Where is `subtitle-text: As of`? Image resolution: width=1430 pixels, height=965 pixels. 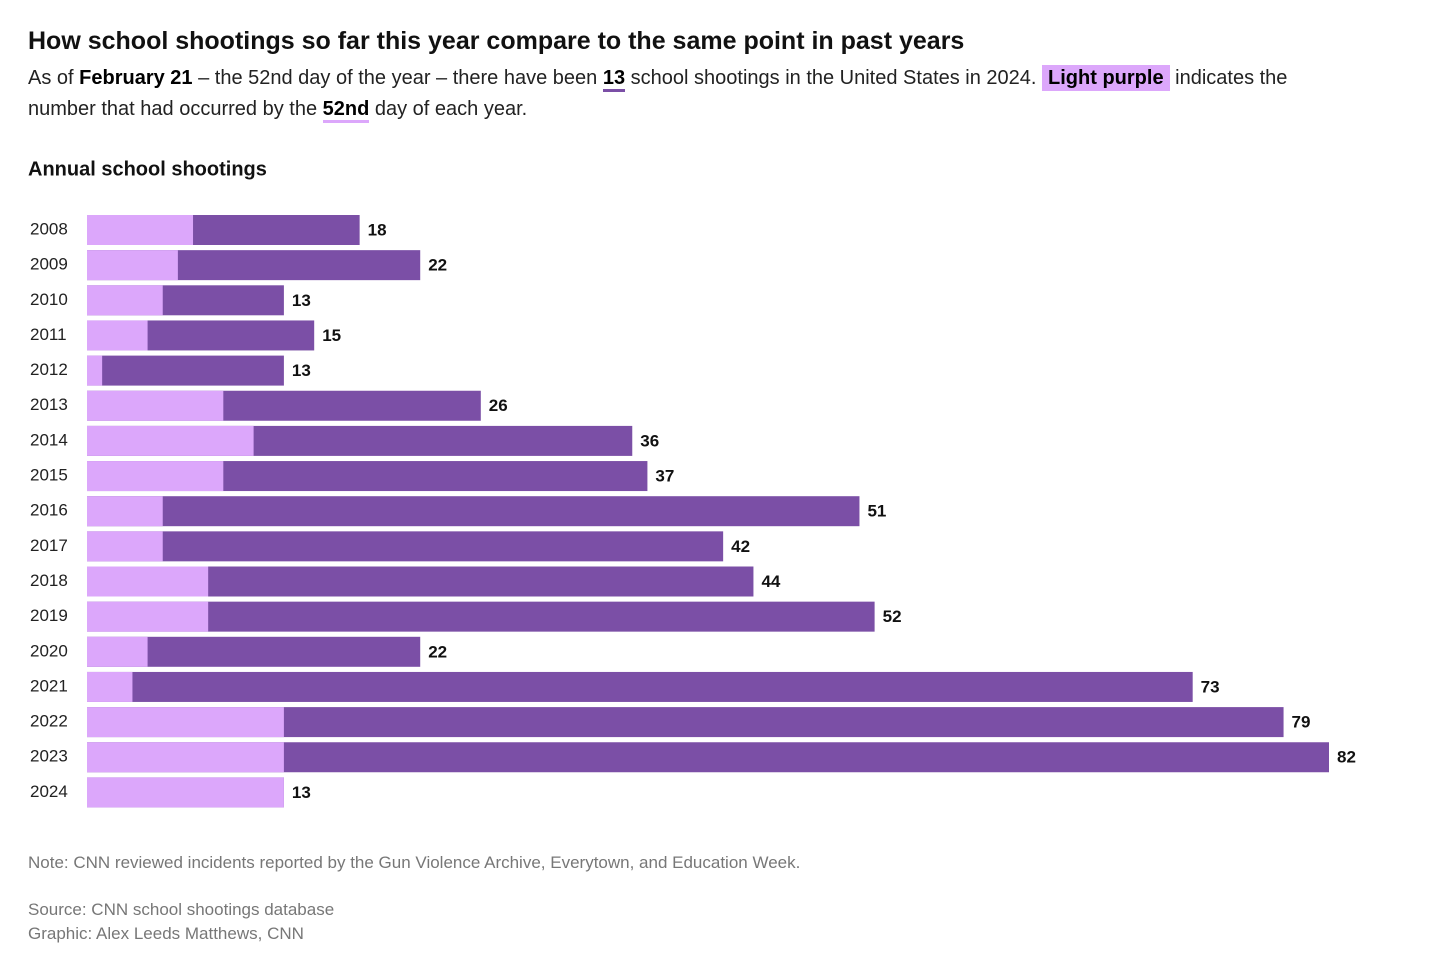
subtitle-text: As of is located at coordinates (54, 78).